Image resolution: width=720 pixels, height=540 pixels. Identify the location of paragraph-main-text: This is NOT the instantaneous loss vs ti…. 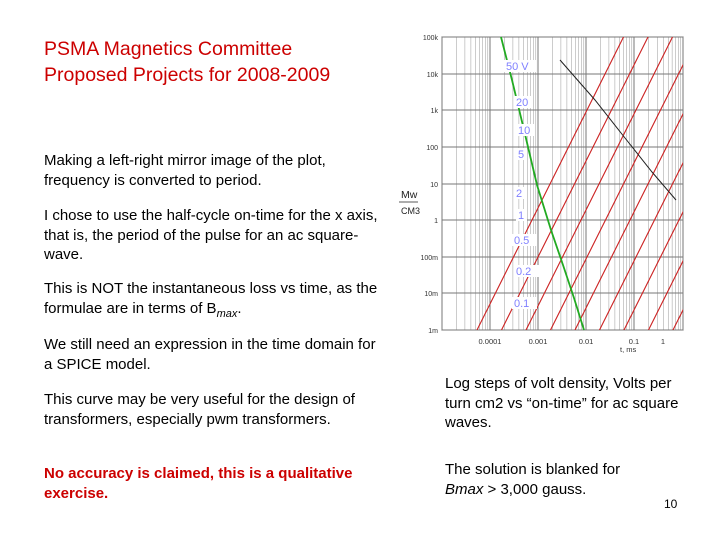
(211, 298).